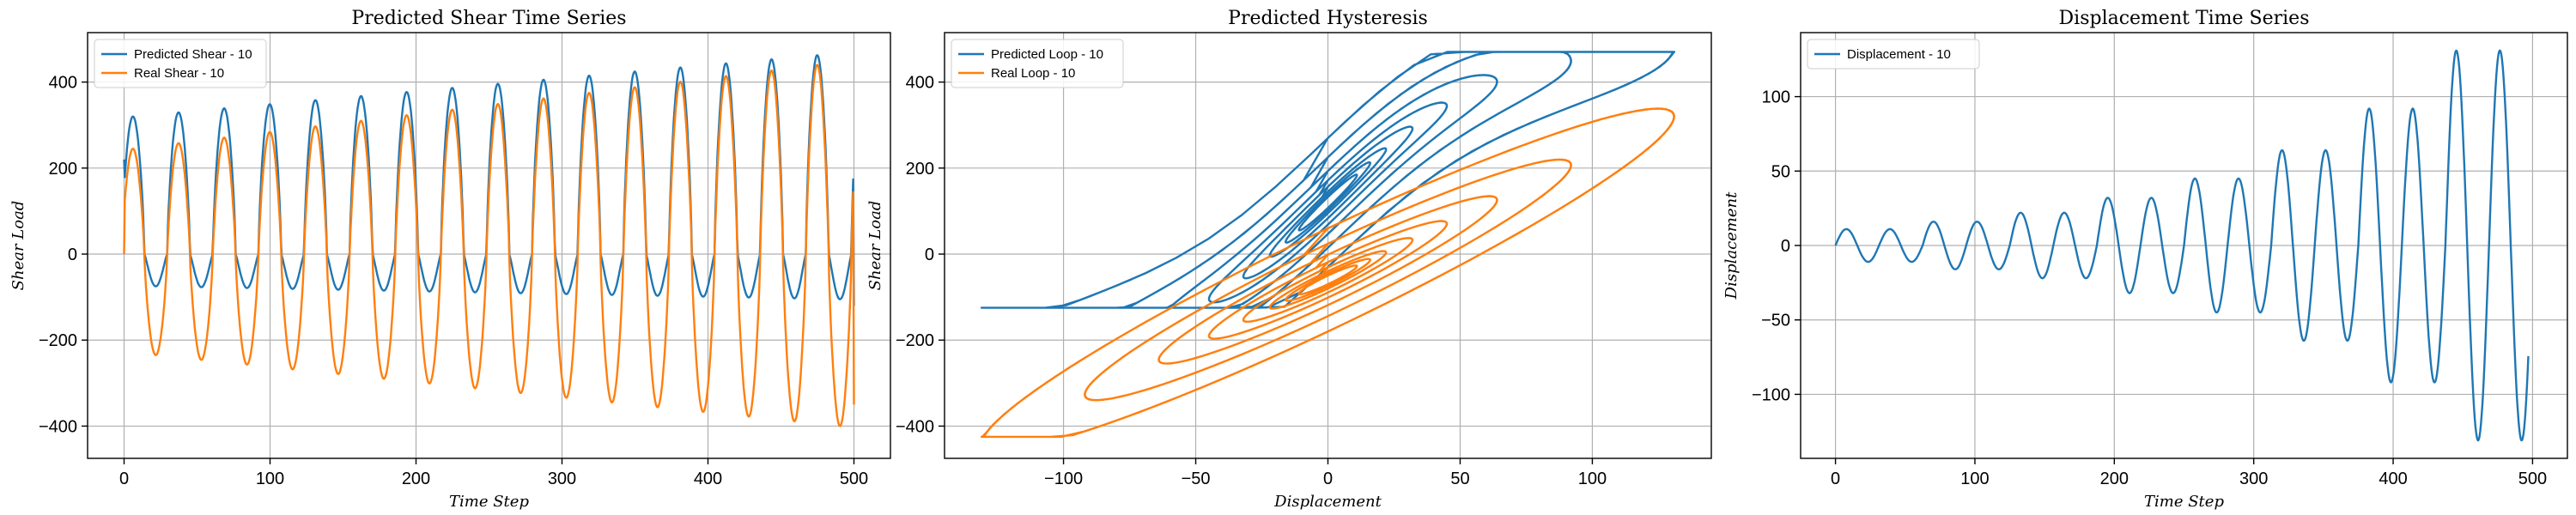 The width and height of the screenshot is (2576, 515). Describe the element at coordinates (1033, 73) in the screenshot. I see `legend-entry: Real Loop - 10` at that location.